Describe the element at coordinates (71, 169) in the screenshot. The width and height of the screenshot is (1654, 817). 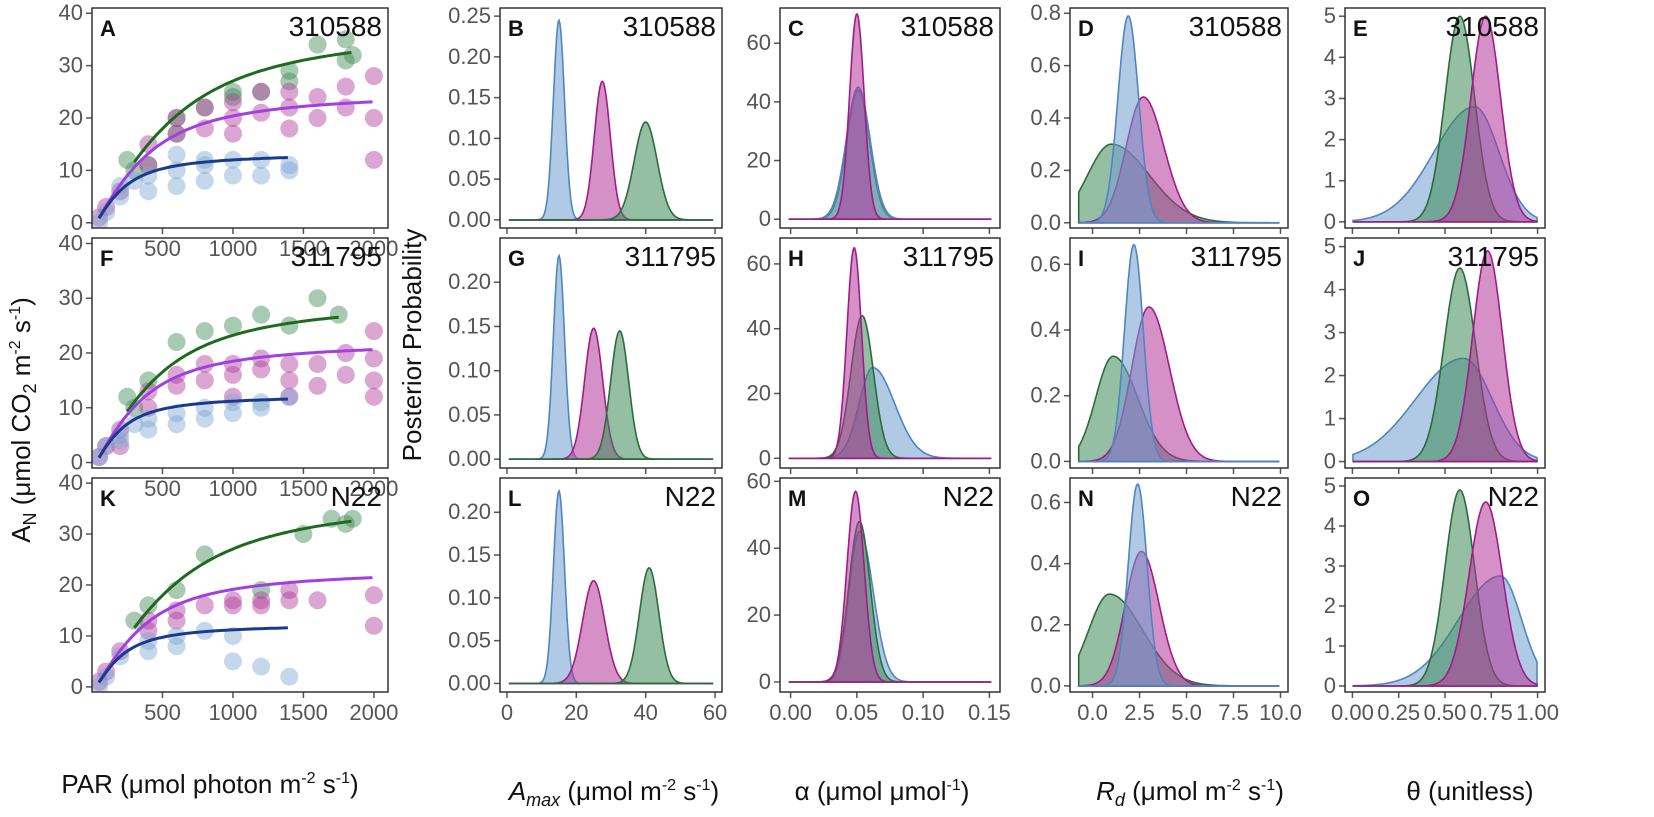
I see `y-tick-label: 10` at that location.